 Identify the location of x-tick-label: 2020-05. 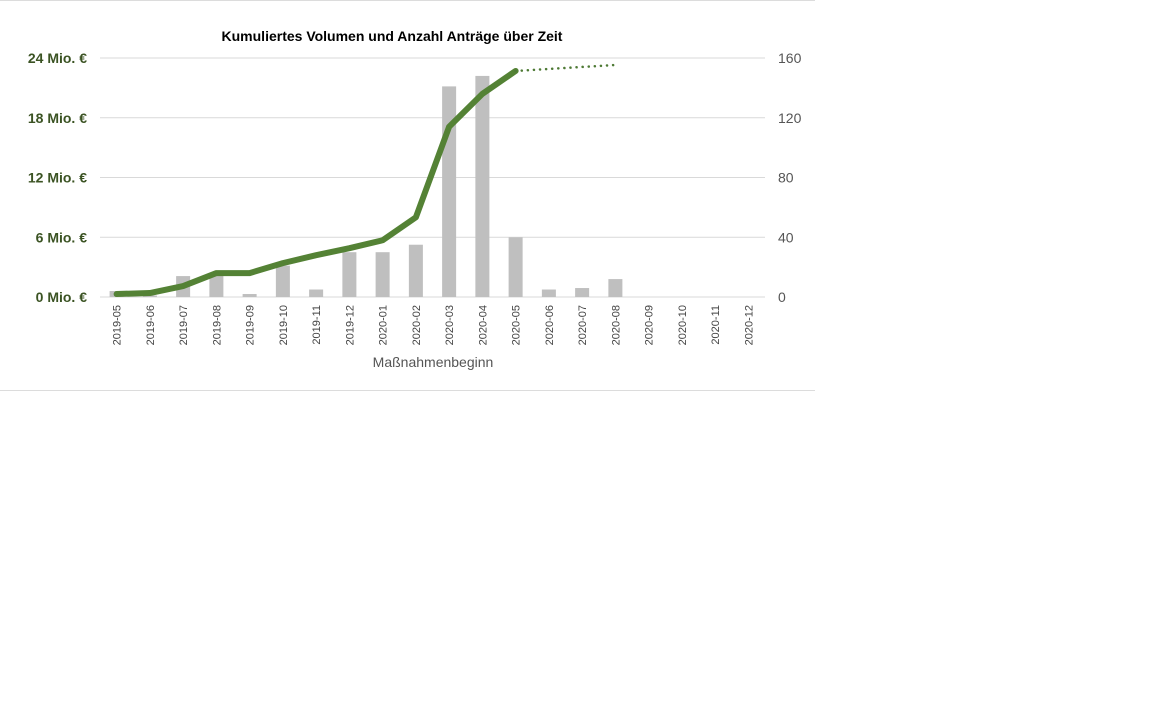
(517, 325).